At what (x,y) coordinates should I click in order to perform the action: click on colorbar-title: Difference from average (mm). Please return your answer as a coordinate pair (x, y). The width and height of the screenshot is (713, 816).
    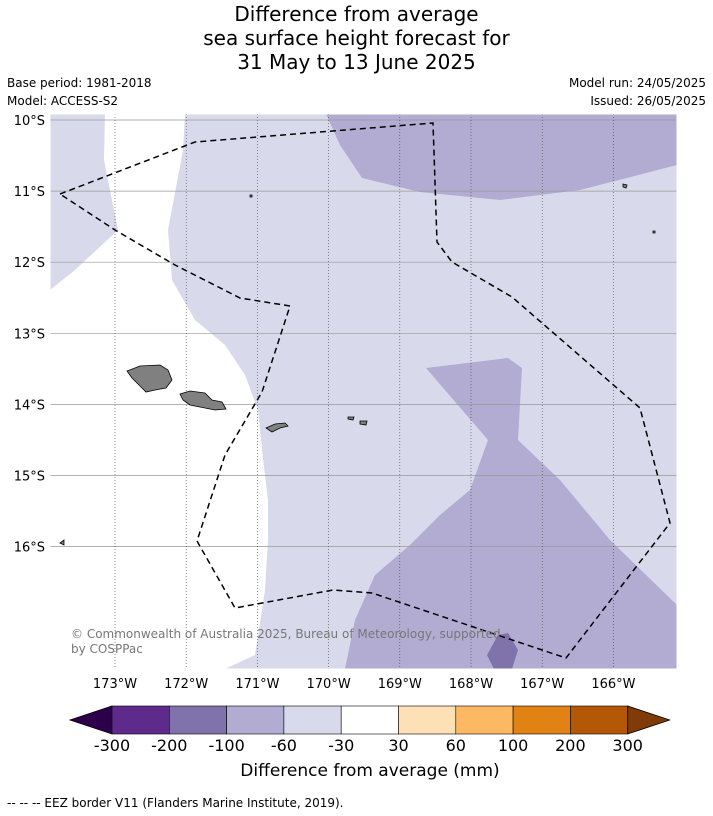
    Looking at the image, I should click on (370, 771).